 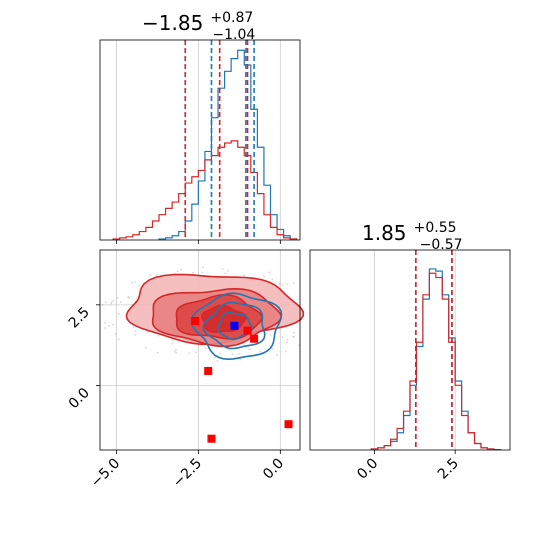 I want to click on y-marginal-histograms, so click(x=435, y=359).